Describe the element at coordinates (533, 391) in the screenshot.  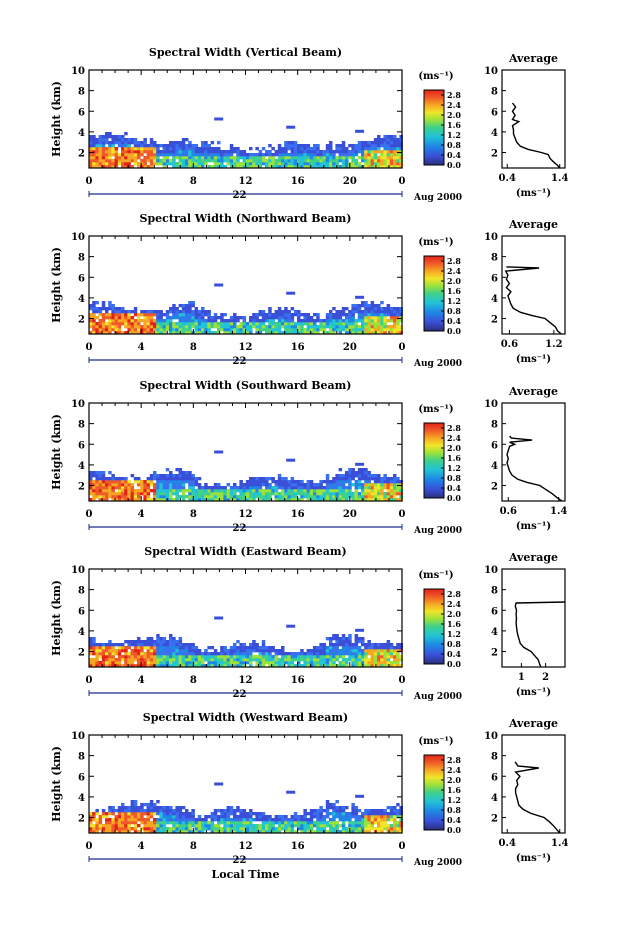
I see `average-title: Average` at that location.